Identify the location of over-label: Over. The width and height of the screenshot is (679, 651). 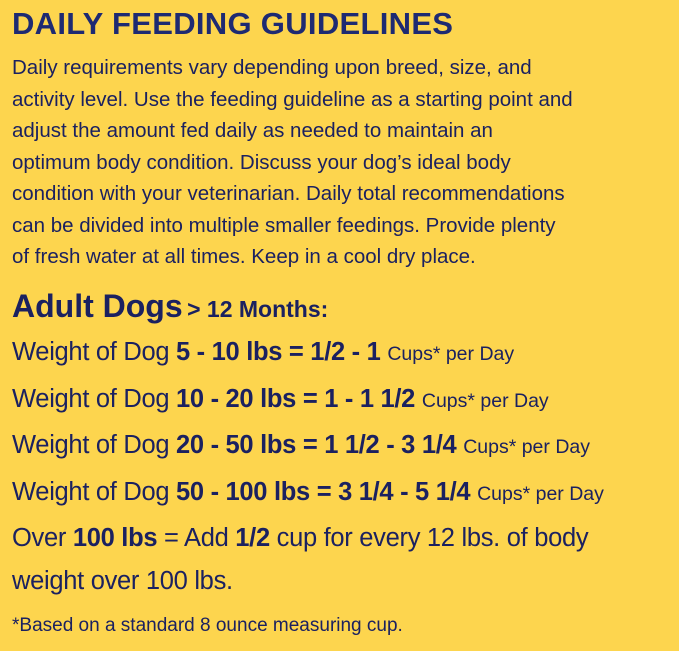
(39, 538).